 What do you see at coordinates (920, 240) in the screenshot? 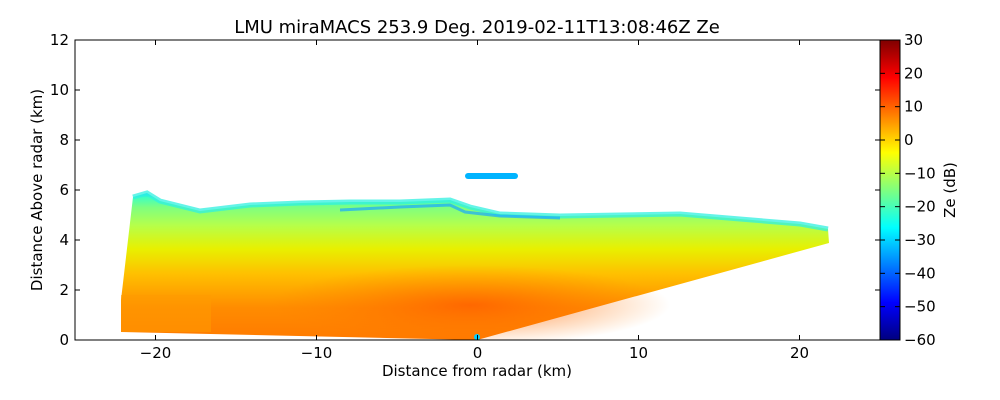
I see `colorbar-tick-label: −30` at bounding box center [920, 240].